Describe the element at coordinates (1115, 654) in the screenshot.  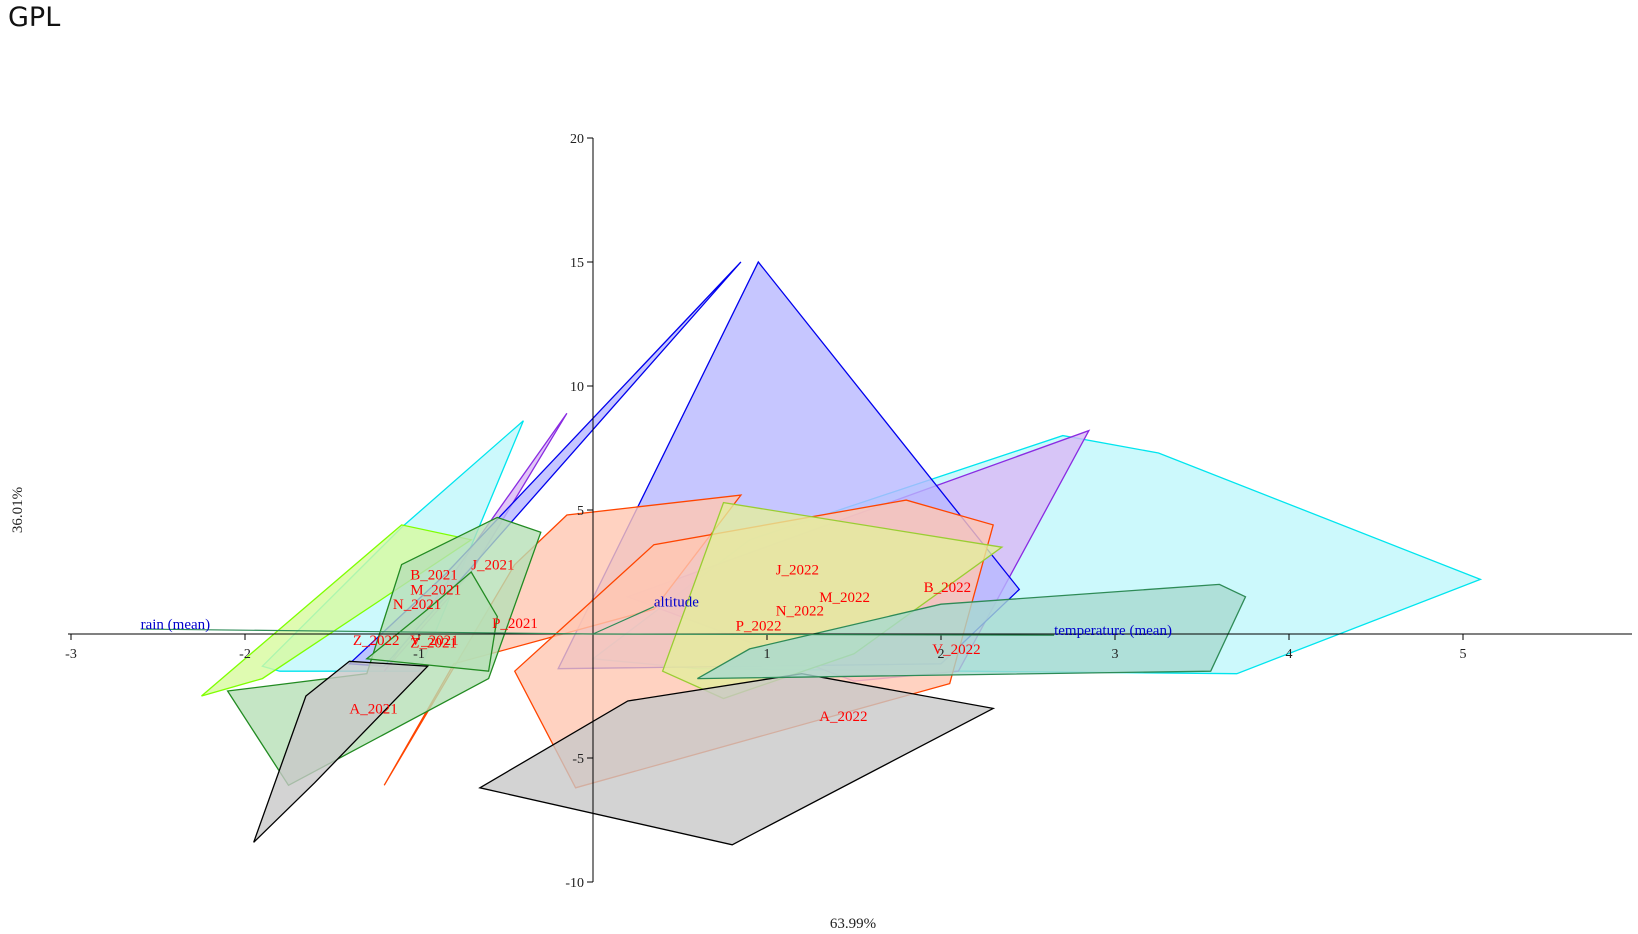
I see `x-tick-label: 3` at that location.